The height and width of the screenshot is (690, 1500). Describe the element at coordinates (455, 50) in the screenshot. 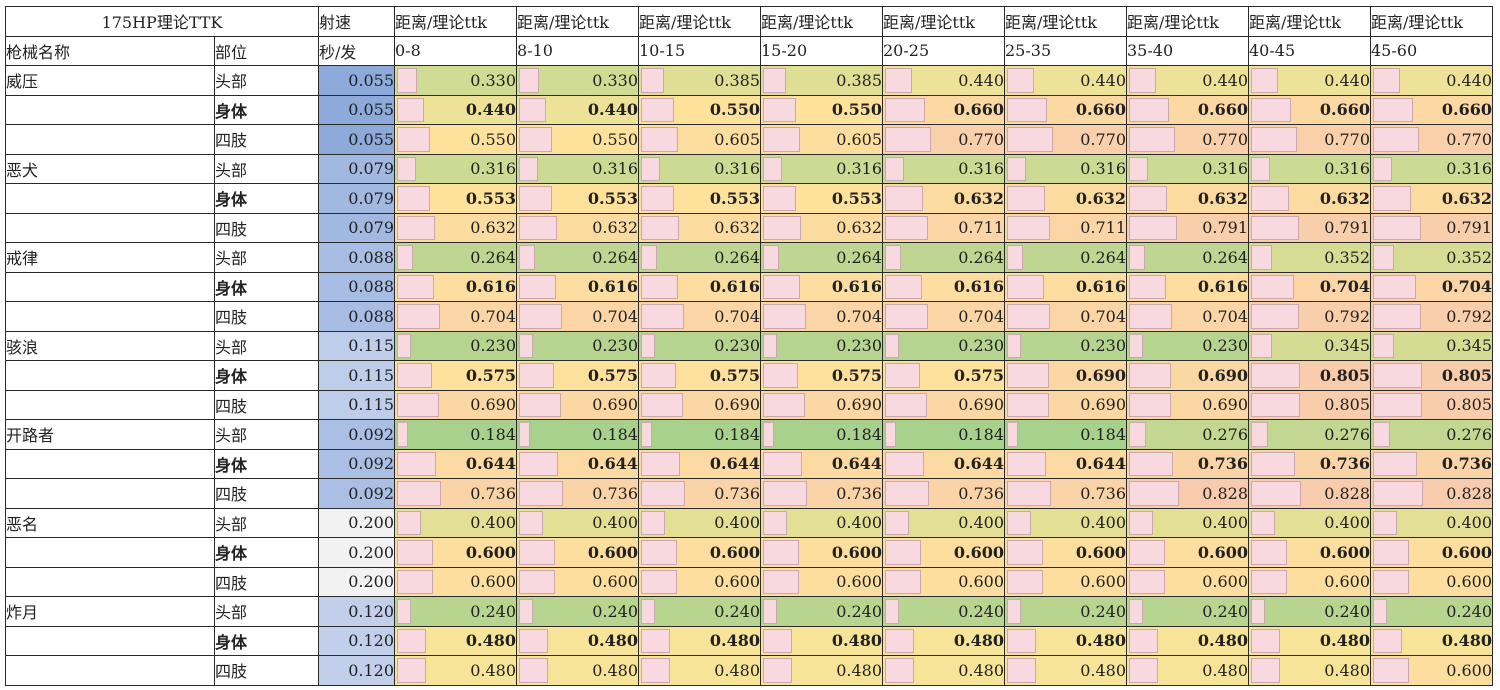

I see `range-label-0: 0-8` at that location.